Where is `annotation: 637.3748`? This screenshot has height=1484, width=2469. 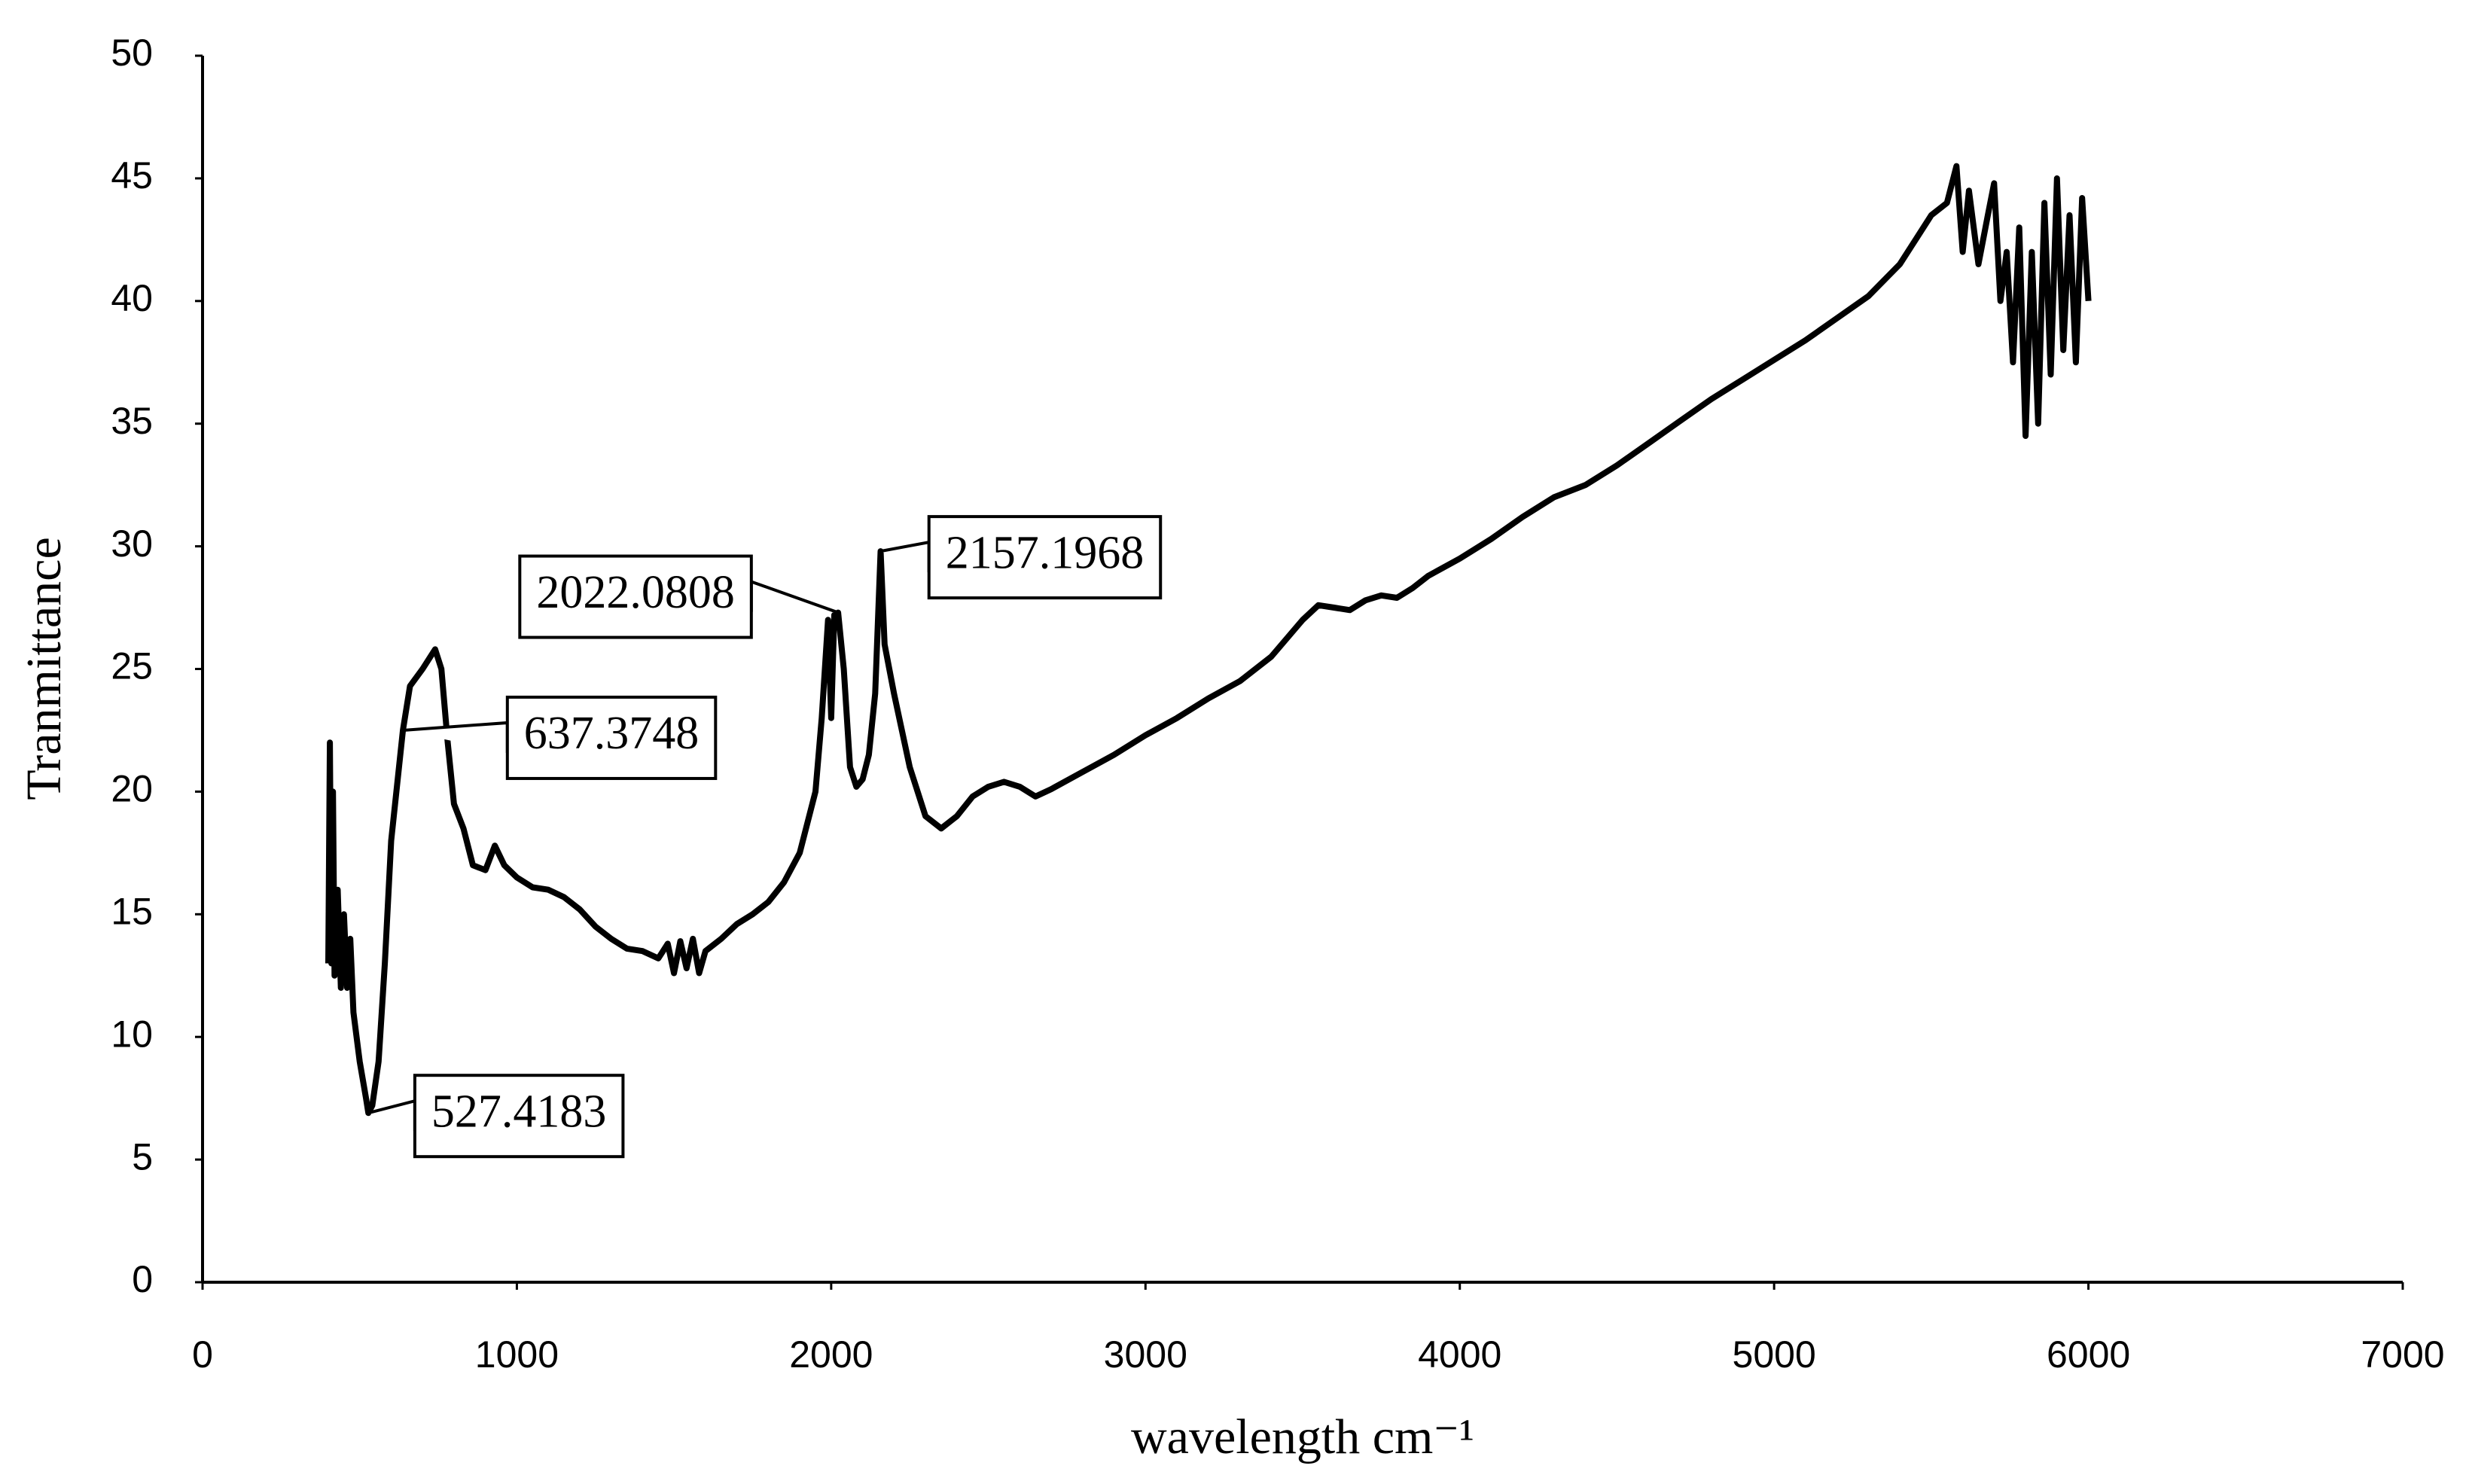
annotation: 637.3748 is located at coordinates (560, 737).